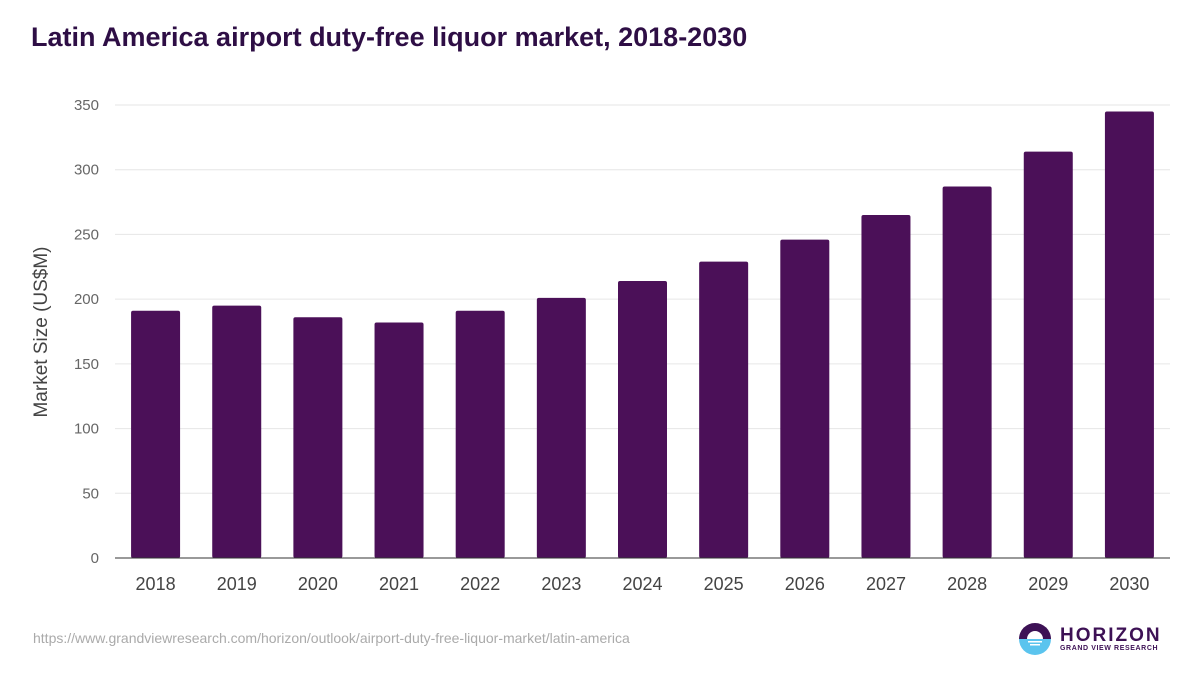  Describe the element at coordinates (480, 584) in the screenshot. I see `x-tick-label: 2022` at that location.